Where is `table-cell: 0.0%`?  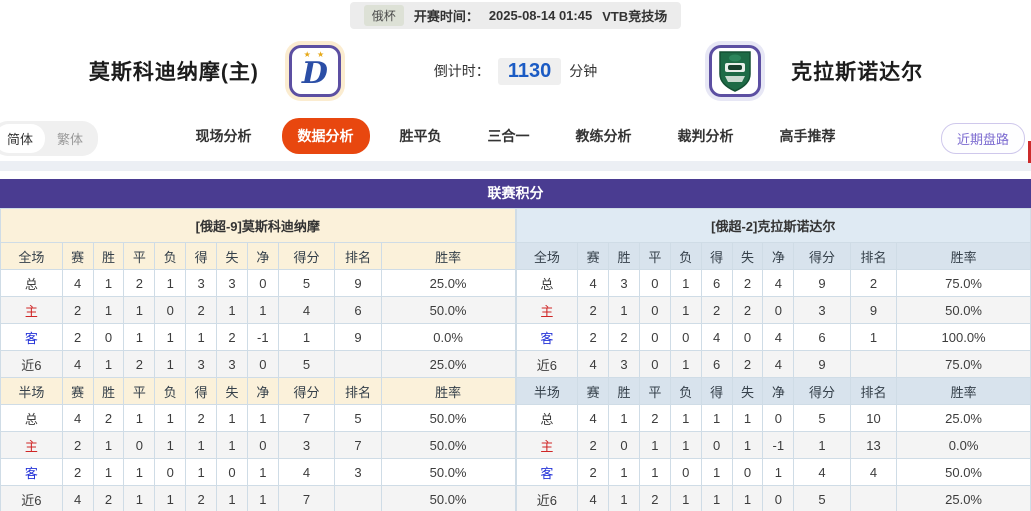
table-cell: 0.0% is located at coordinates (963, 445).